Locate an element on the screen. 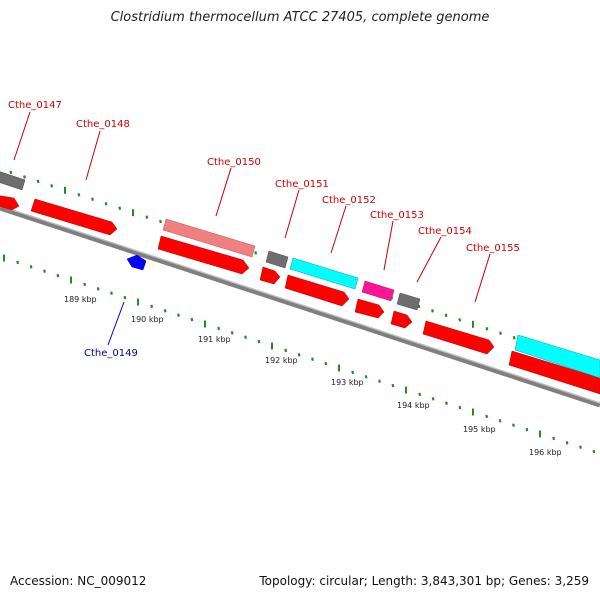  kbp-label: 190 kbp is located at coordinates (147, 319).